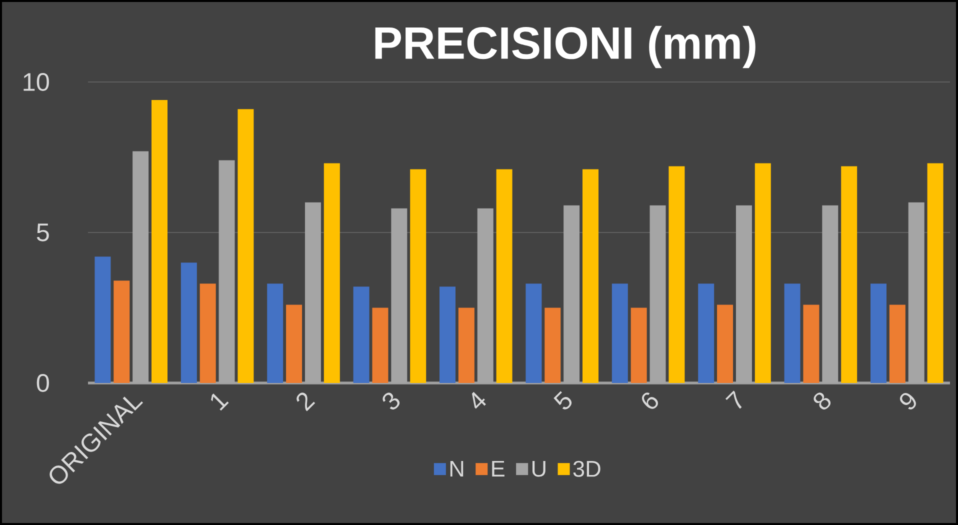 This screenshot has height=525, width=958. Describe the element at coordinates (563, 400) in the screenshot. I see `x-tick-label: 5` at that location.